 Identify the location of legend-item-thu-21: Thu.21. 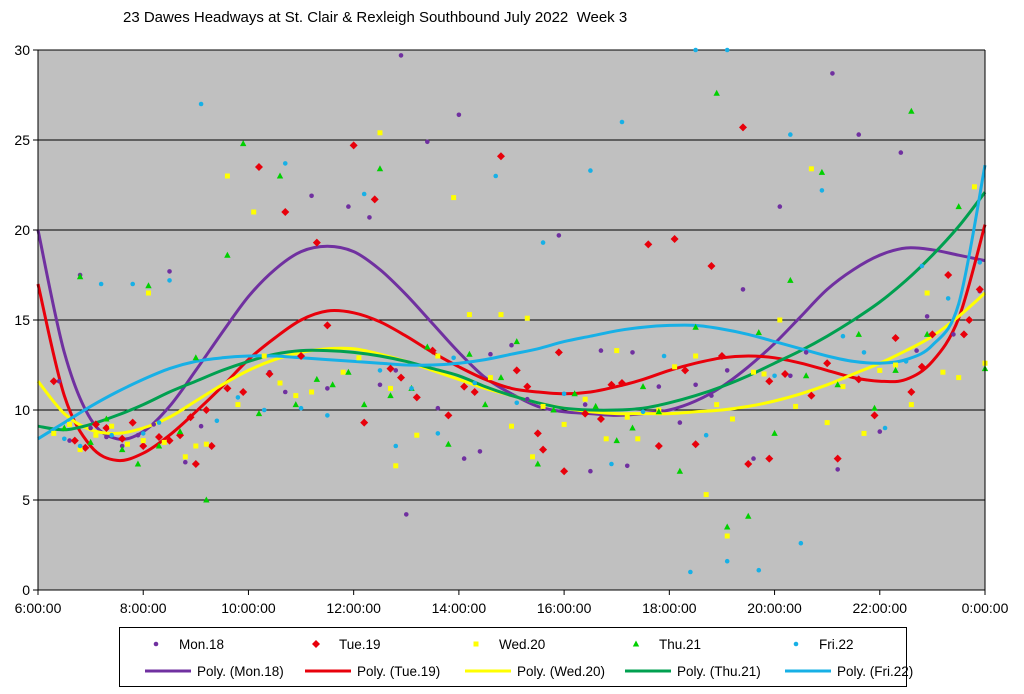
(663, 644).